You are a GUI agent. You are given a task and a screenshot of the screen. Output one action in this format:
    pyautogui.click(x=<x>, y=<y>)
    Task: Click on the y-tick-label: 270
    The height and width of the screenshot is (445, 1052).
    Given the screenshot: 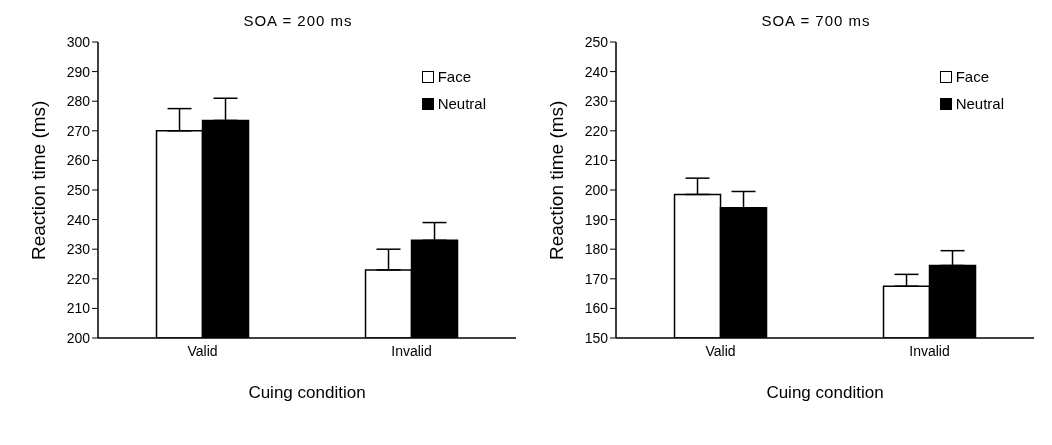 What is the action you would take?
    pyautogui.click(x=78, y=130)
    